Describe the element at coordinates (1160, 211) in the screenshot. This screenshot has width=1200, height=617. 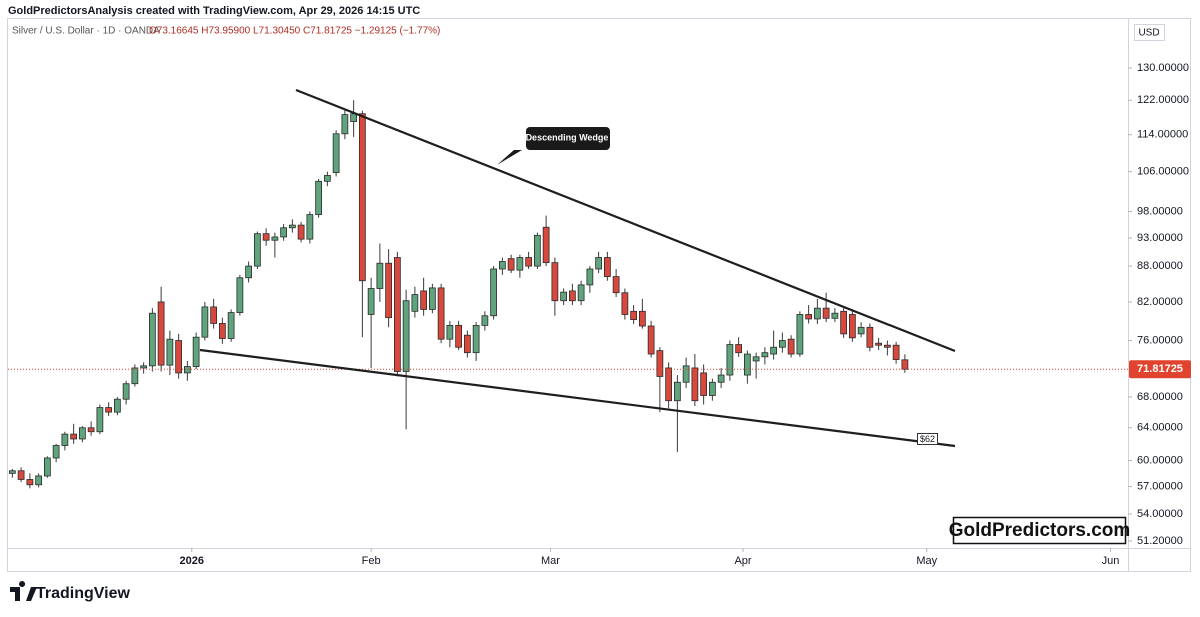
I see `y-tick-label: 98.00000` at that location.